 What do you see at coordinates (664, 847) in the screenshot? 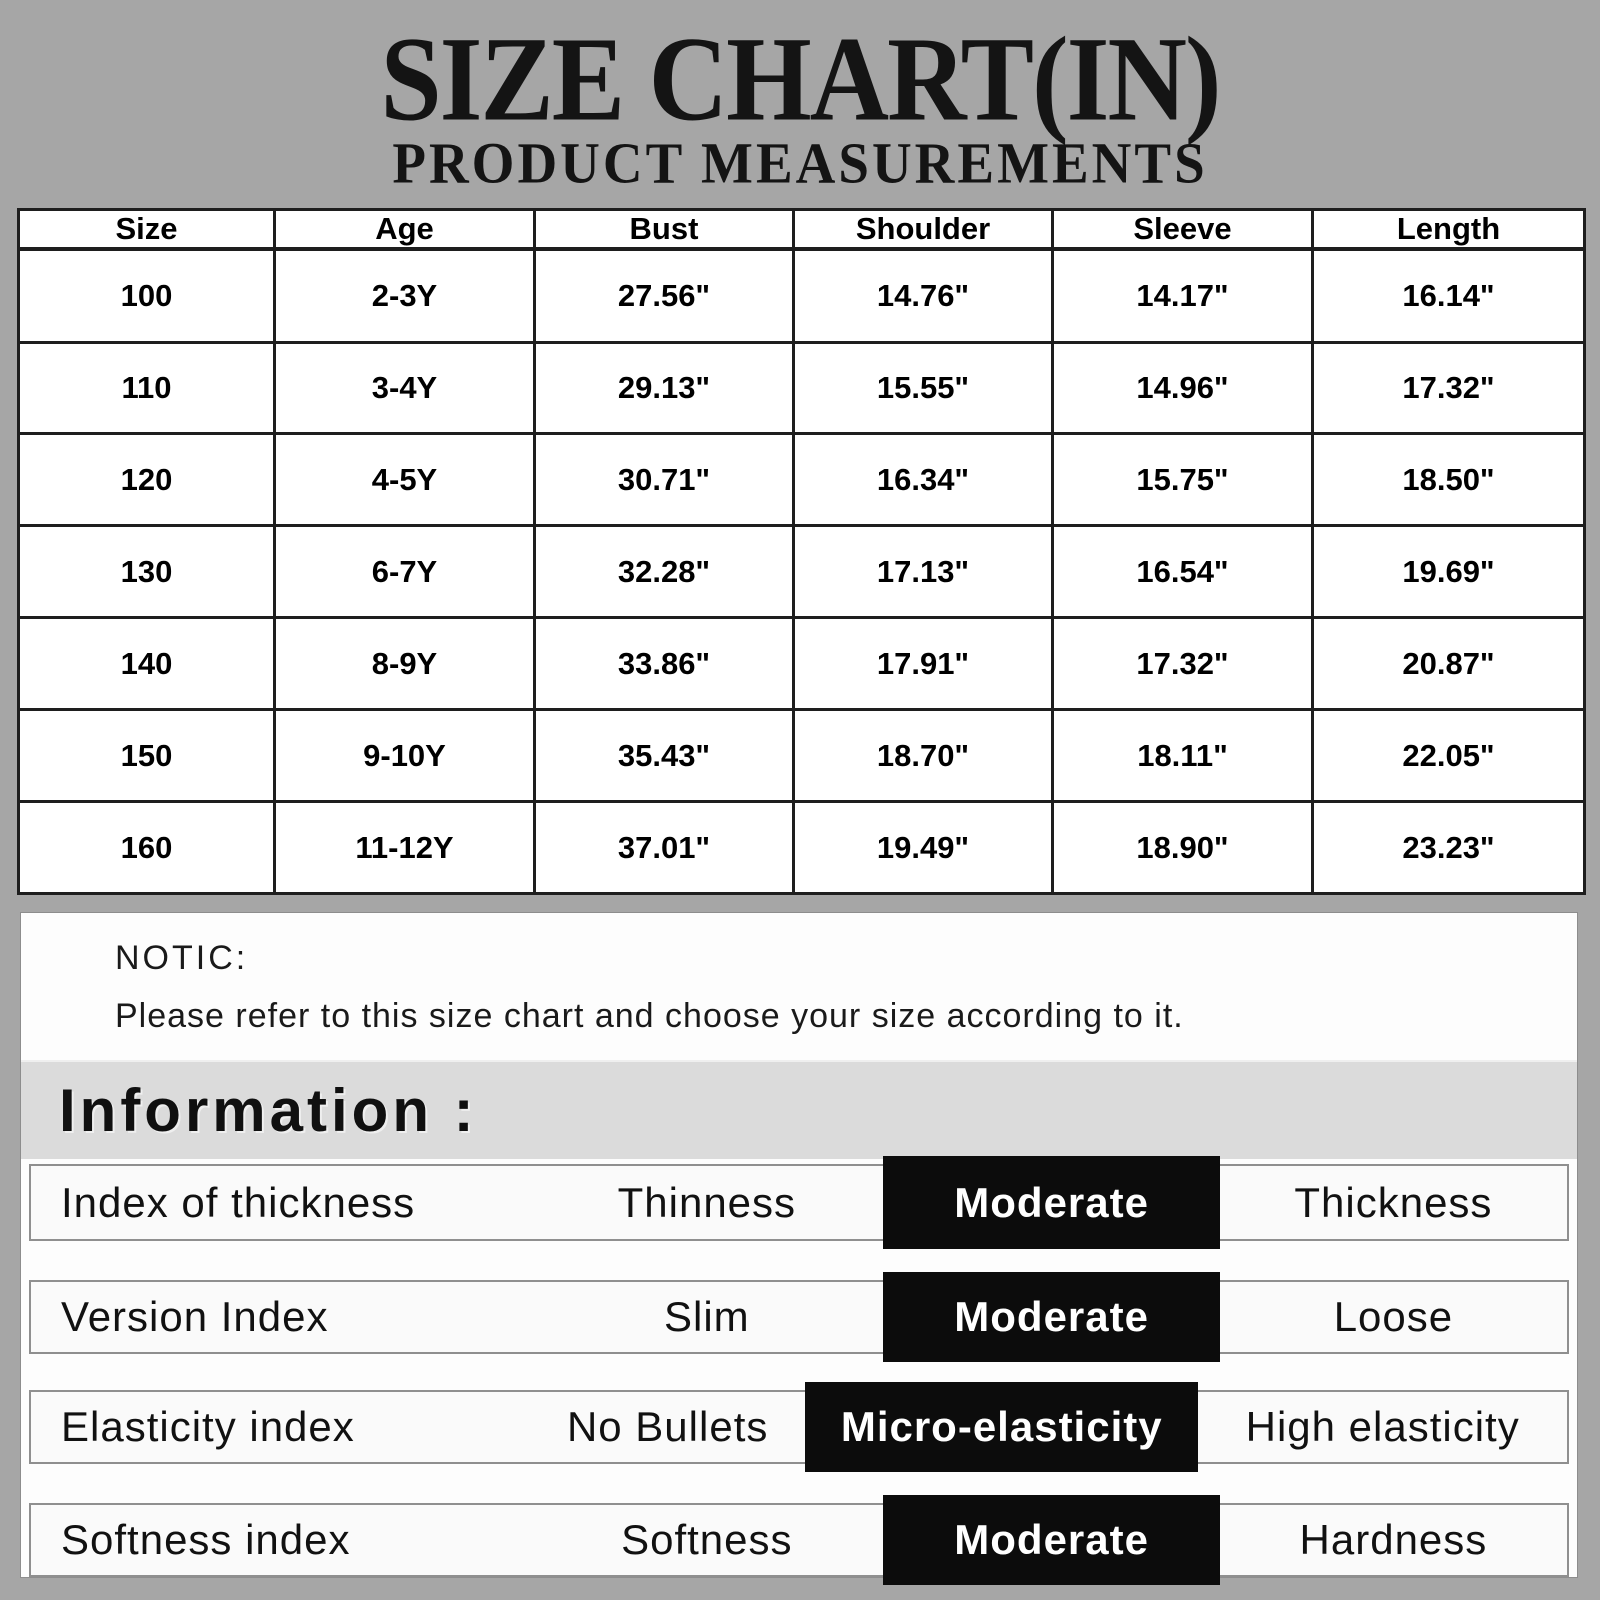
I see `cell-bust: 37.01"` at bounding box center [664, 847].